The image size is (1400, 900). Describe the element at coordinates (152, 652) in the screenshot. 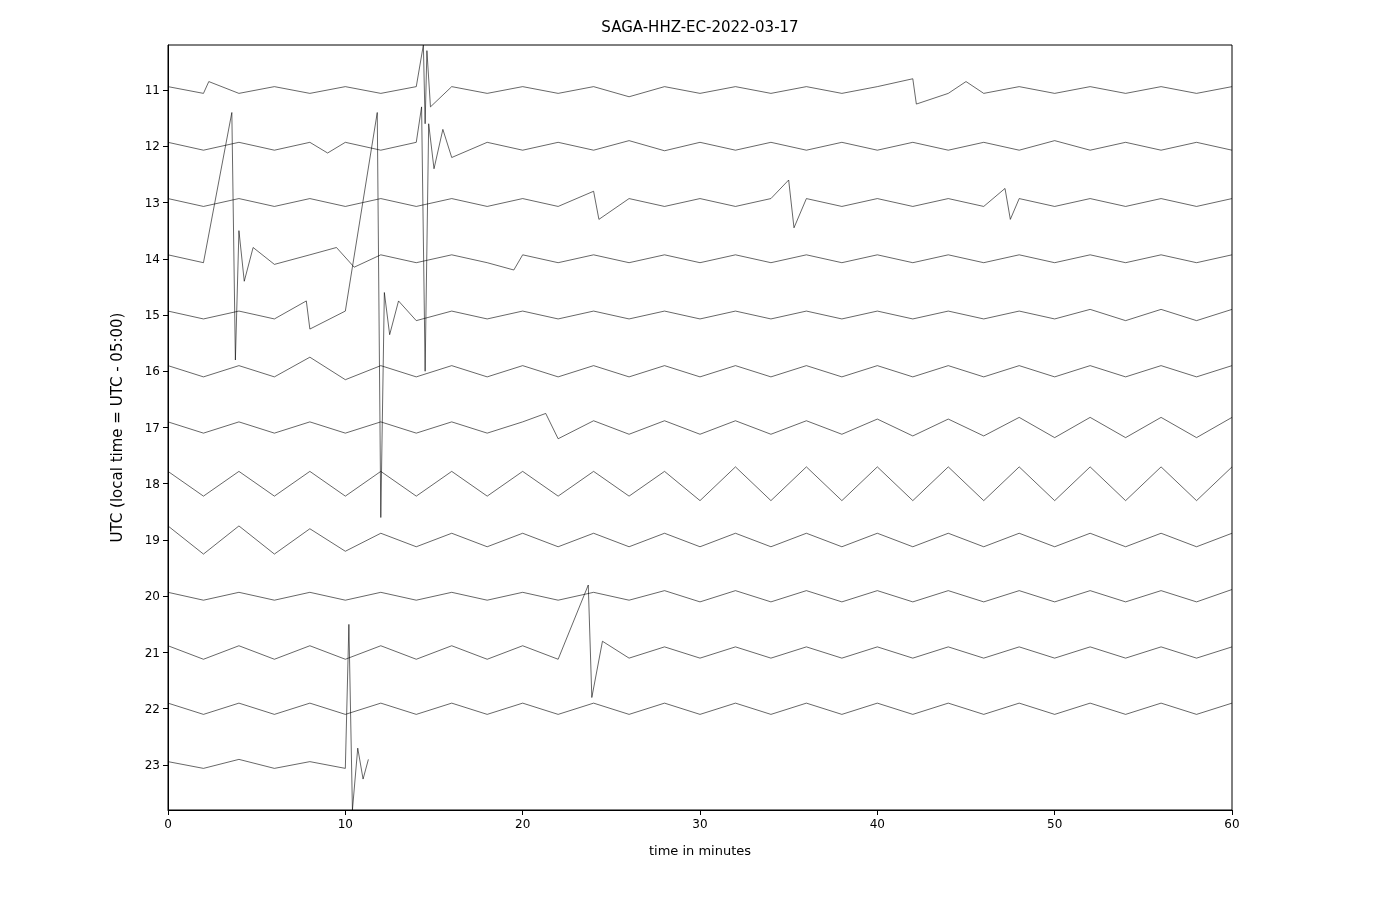

I see `y-tick-label: 21` at that location.